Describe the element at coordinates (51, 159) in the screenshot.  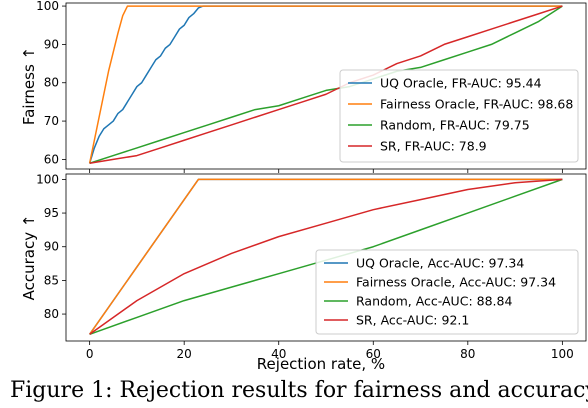
I see `y-tick-label: 60` at that location.